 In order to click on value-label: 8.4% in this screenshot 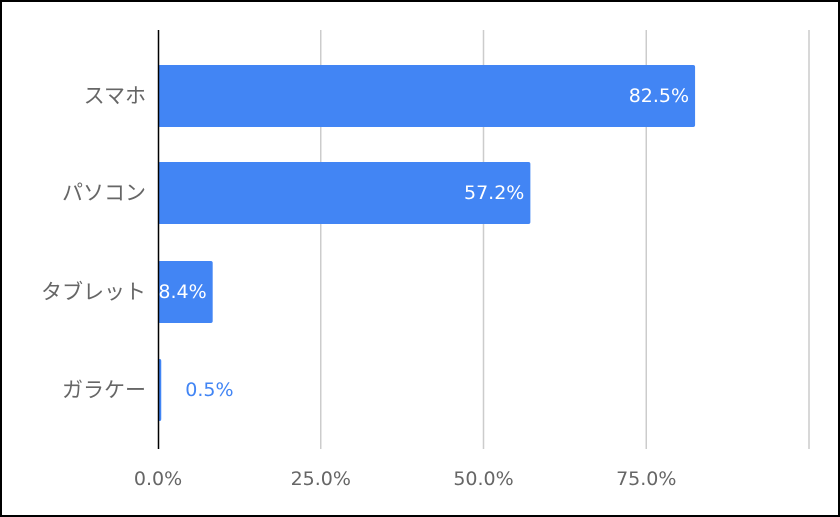, I will do `click(182, 292)`.